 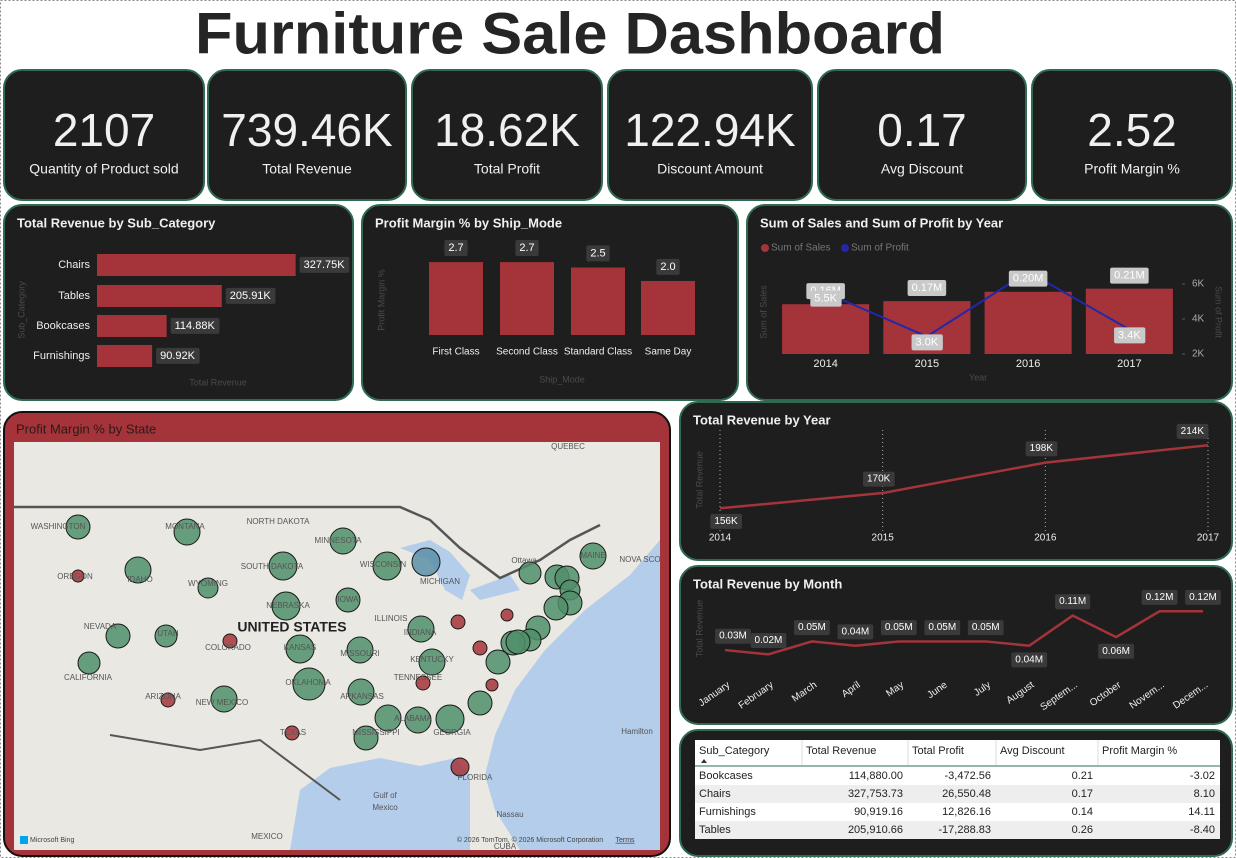 I want to click on data-label-group: 2.7, so click(x=527, y=248).